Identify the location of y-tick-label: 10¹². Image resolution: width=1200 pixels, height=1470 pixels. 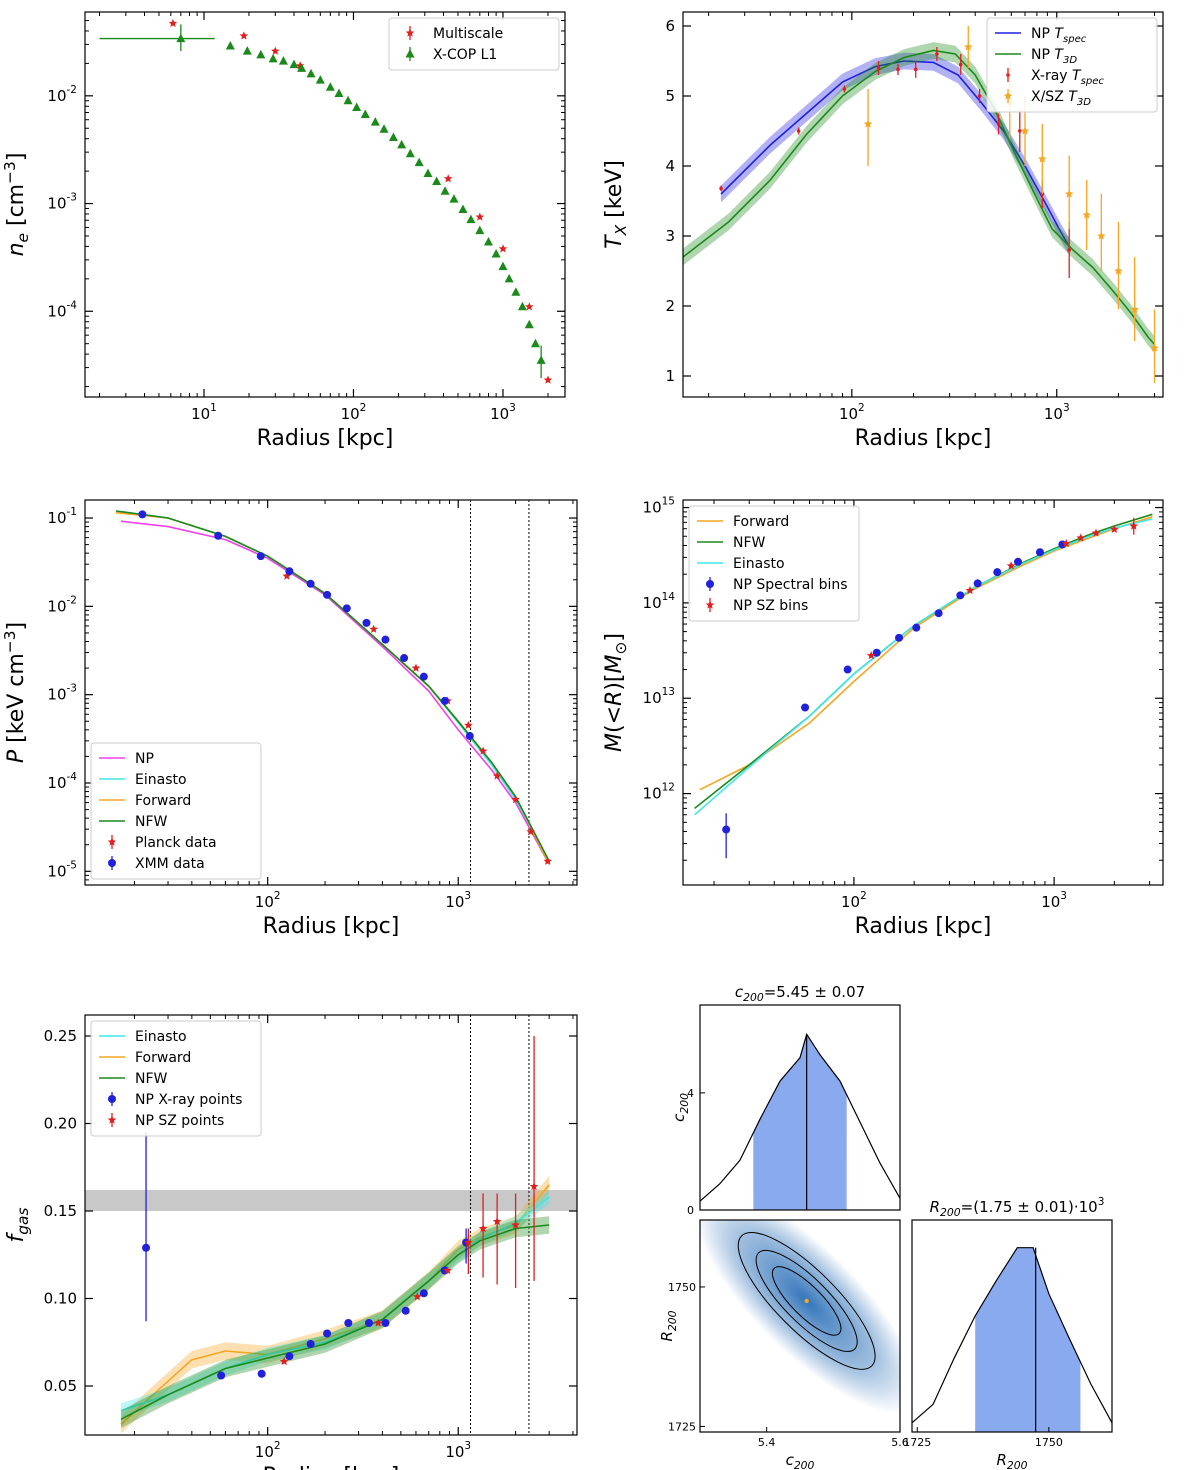
(659, 792).